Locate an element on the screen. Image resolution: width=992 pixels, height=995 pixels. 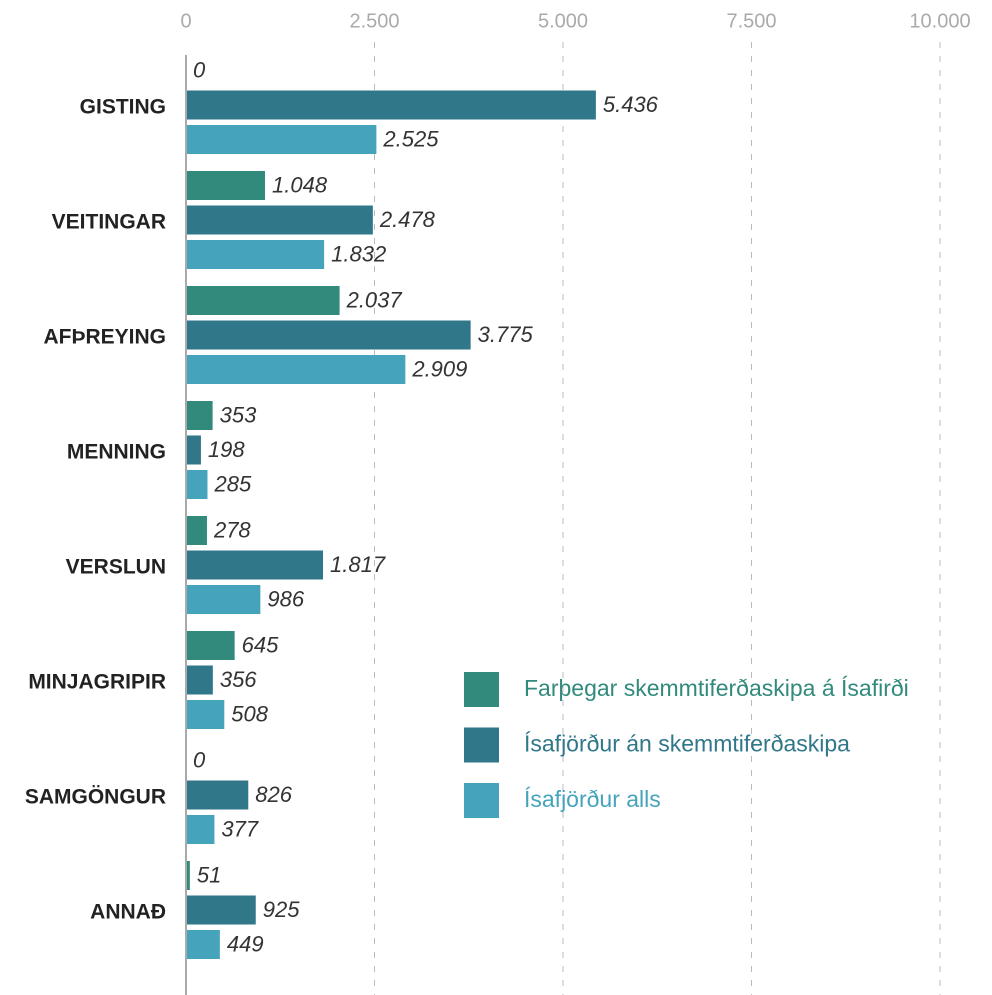
value-label: 2.909 is located at coordinates (439, 368).